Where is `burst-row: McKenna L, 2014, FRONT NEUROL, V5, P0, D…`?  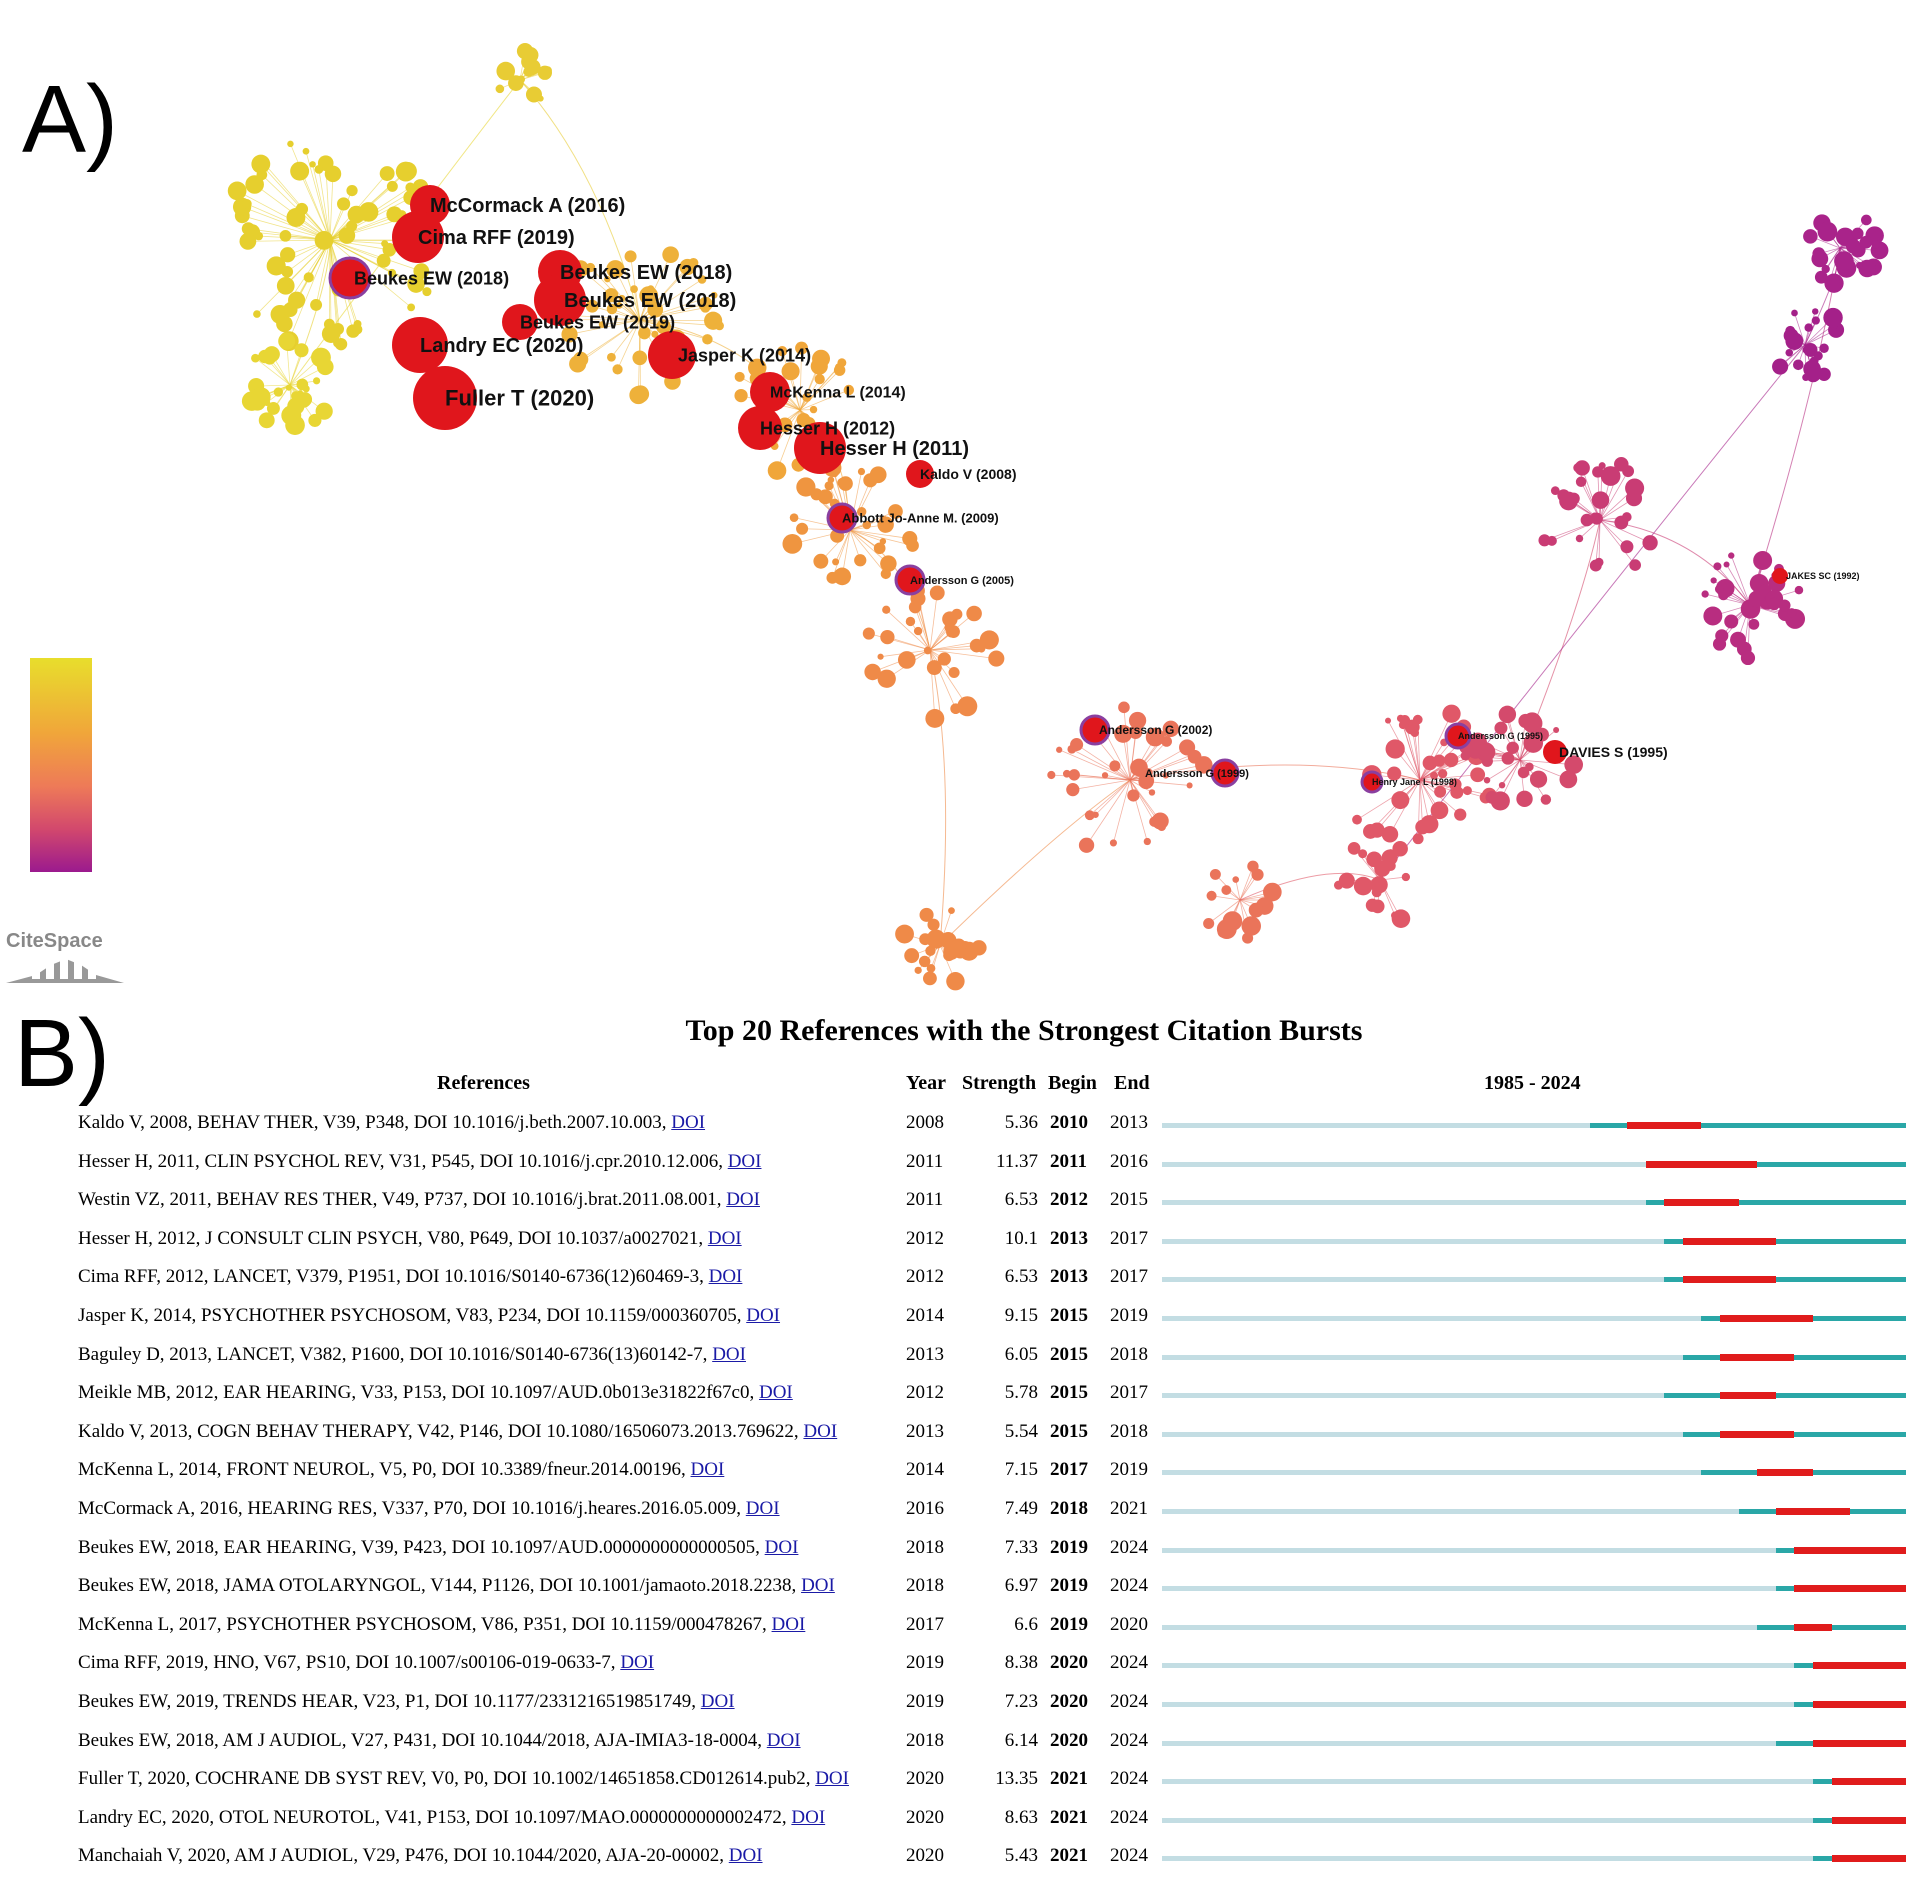
burst-row: McKenna L, 2014, FRONT NEUROL, V5, P0, D… is located at coordinates (954, 1472).